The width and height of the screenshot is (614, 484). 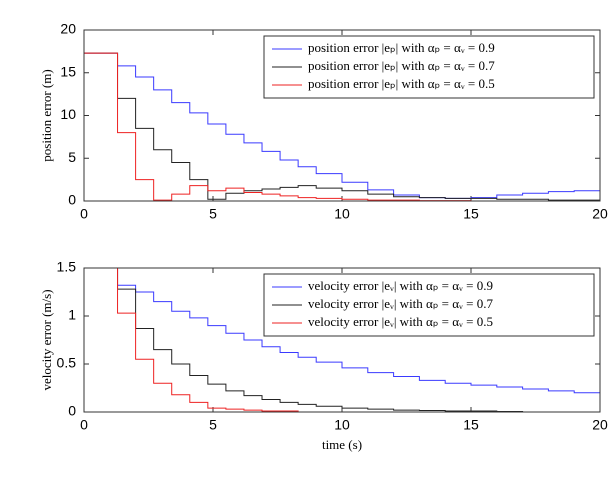 I want to click on legend-label: position error |eₚ| with αₚ = αᵥ = 0.9, so click(x=401, y=47).